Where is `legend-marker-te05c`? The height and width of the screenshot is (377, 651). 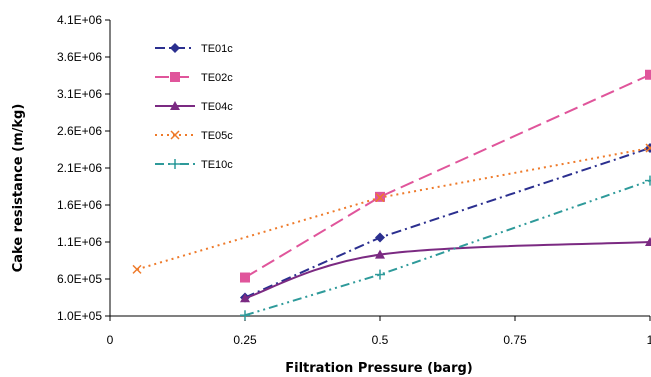 legend-marker-te05c is located at coordinates (175, 135).